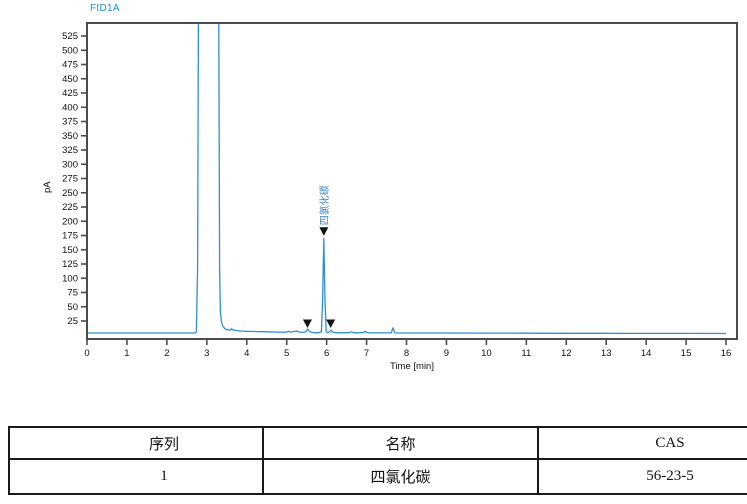 Image resolution: width=747 pixels, height=504 pixels. What do you see at coordinates (326, 353) in the screenshot?
I see `x-tick-label: 6` at bounding box center [326, 353].